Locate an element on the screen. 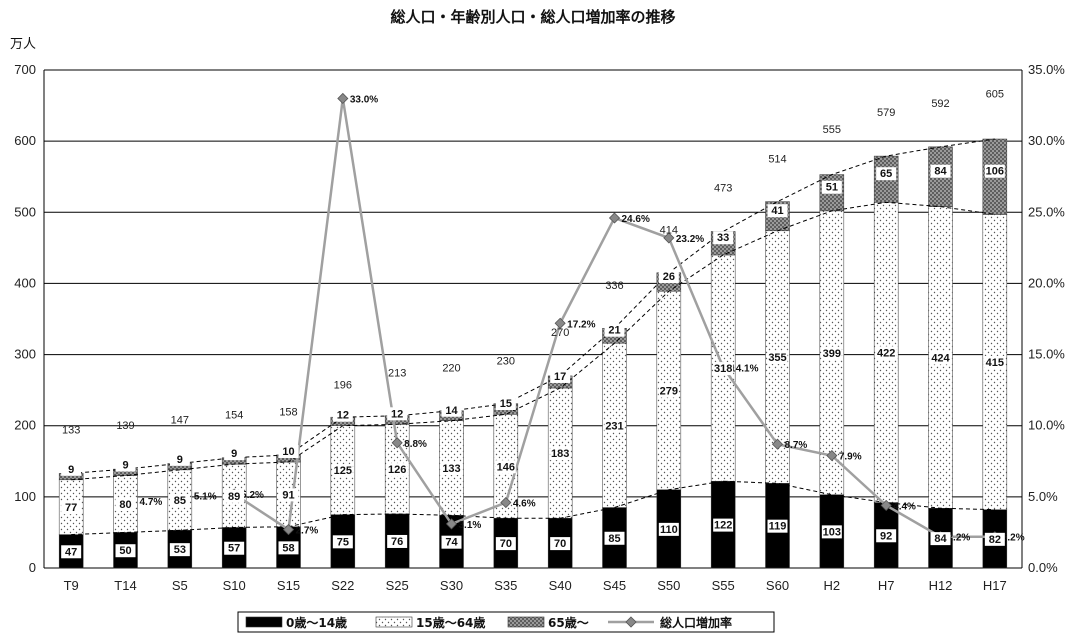 This screenshot has width=1067, height=635. segment-label: 399 is located at coordinates (832, 354).